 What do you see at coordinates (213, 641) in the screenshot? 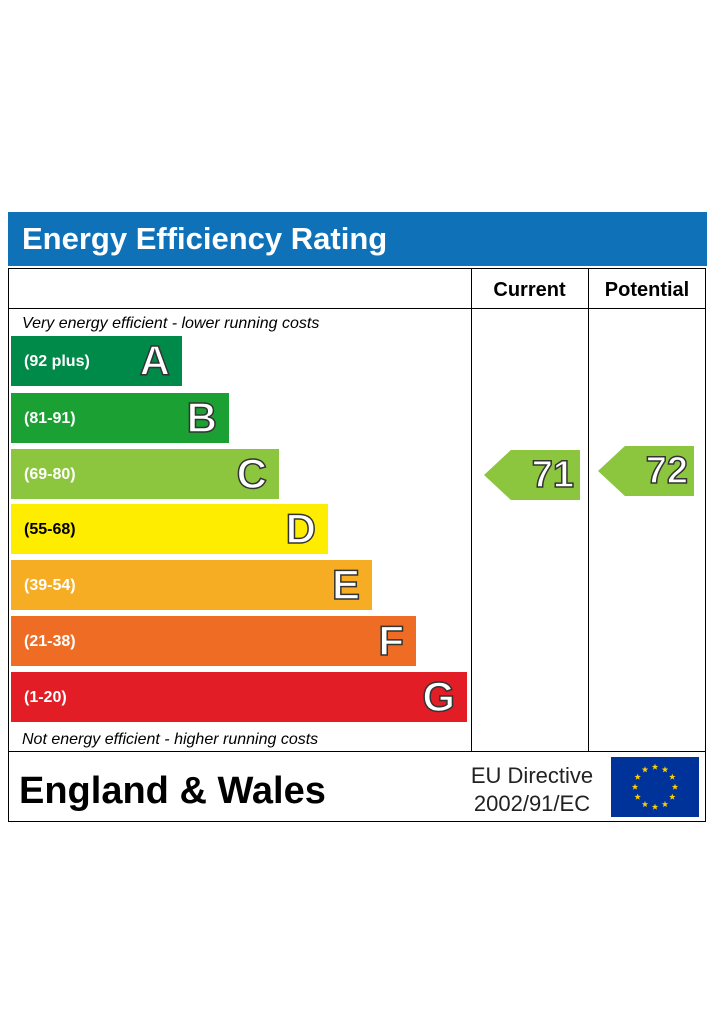
I see `band-f: (21-38) F` at bounding box center [213, 641].